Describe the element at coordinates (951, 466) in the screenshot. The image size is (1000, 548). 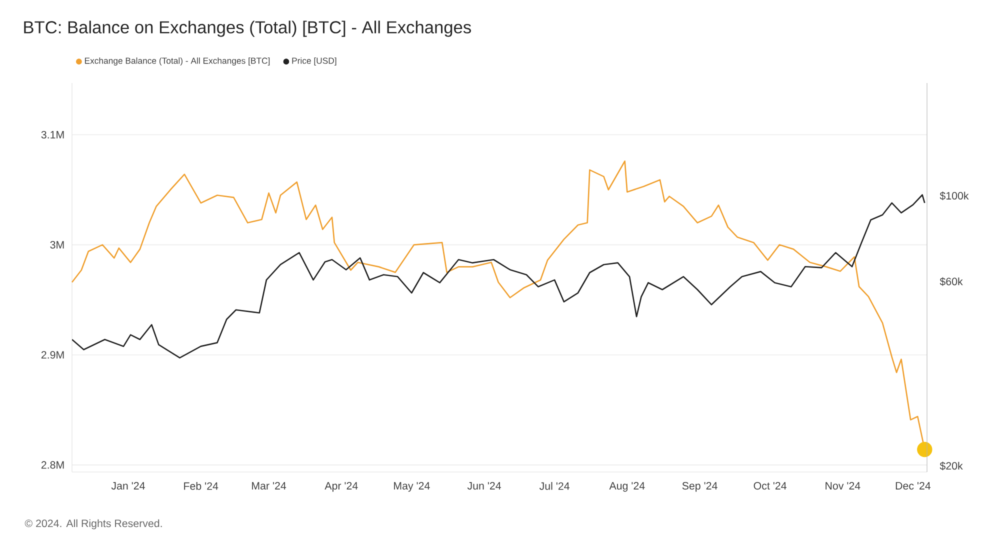
I see `y2-tick-label: $20k` at that location.